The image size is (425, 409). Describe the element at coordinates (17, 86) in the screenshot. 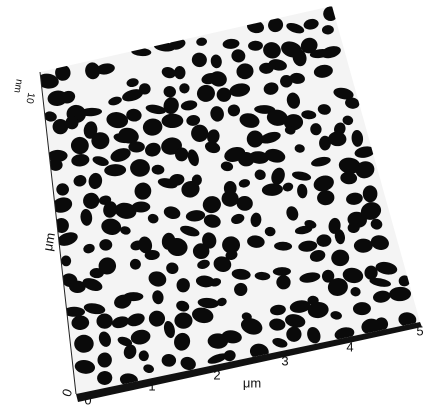

I see `z-axis-label: nm` at that location.